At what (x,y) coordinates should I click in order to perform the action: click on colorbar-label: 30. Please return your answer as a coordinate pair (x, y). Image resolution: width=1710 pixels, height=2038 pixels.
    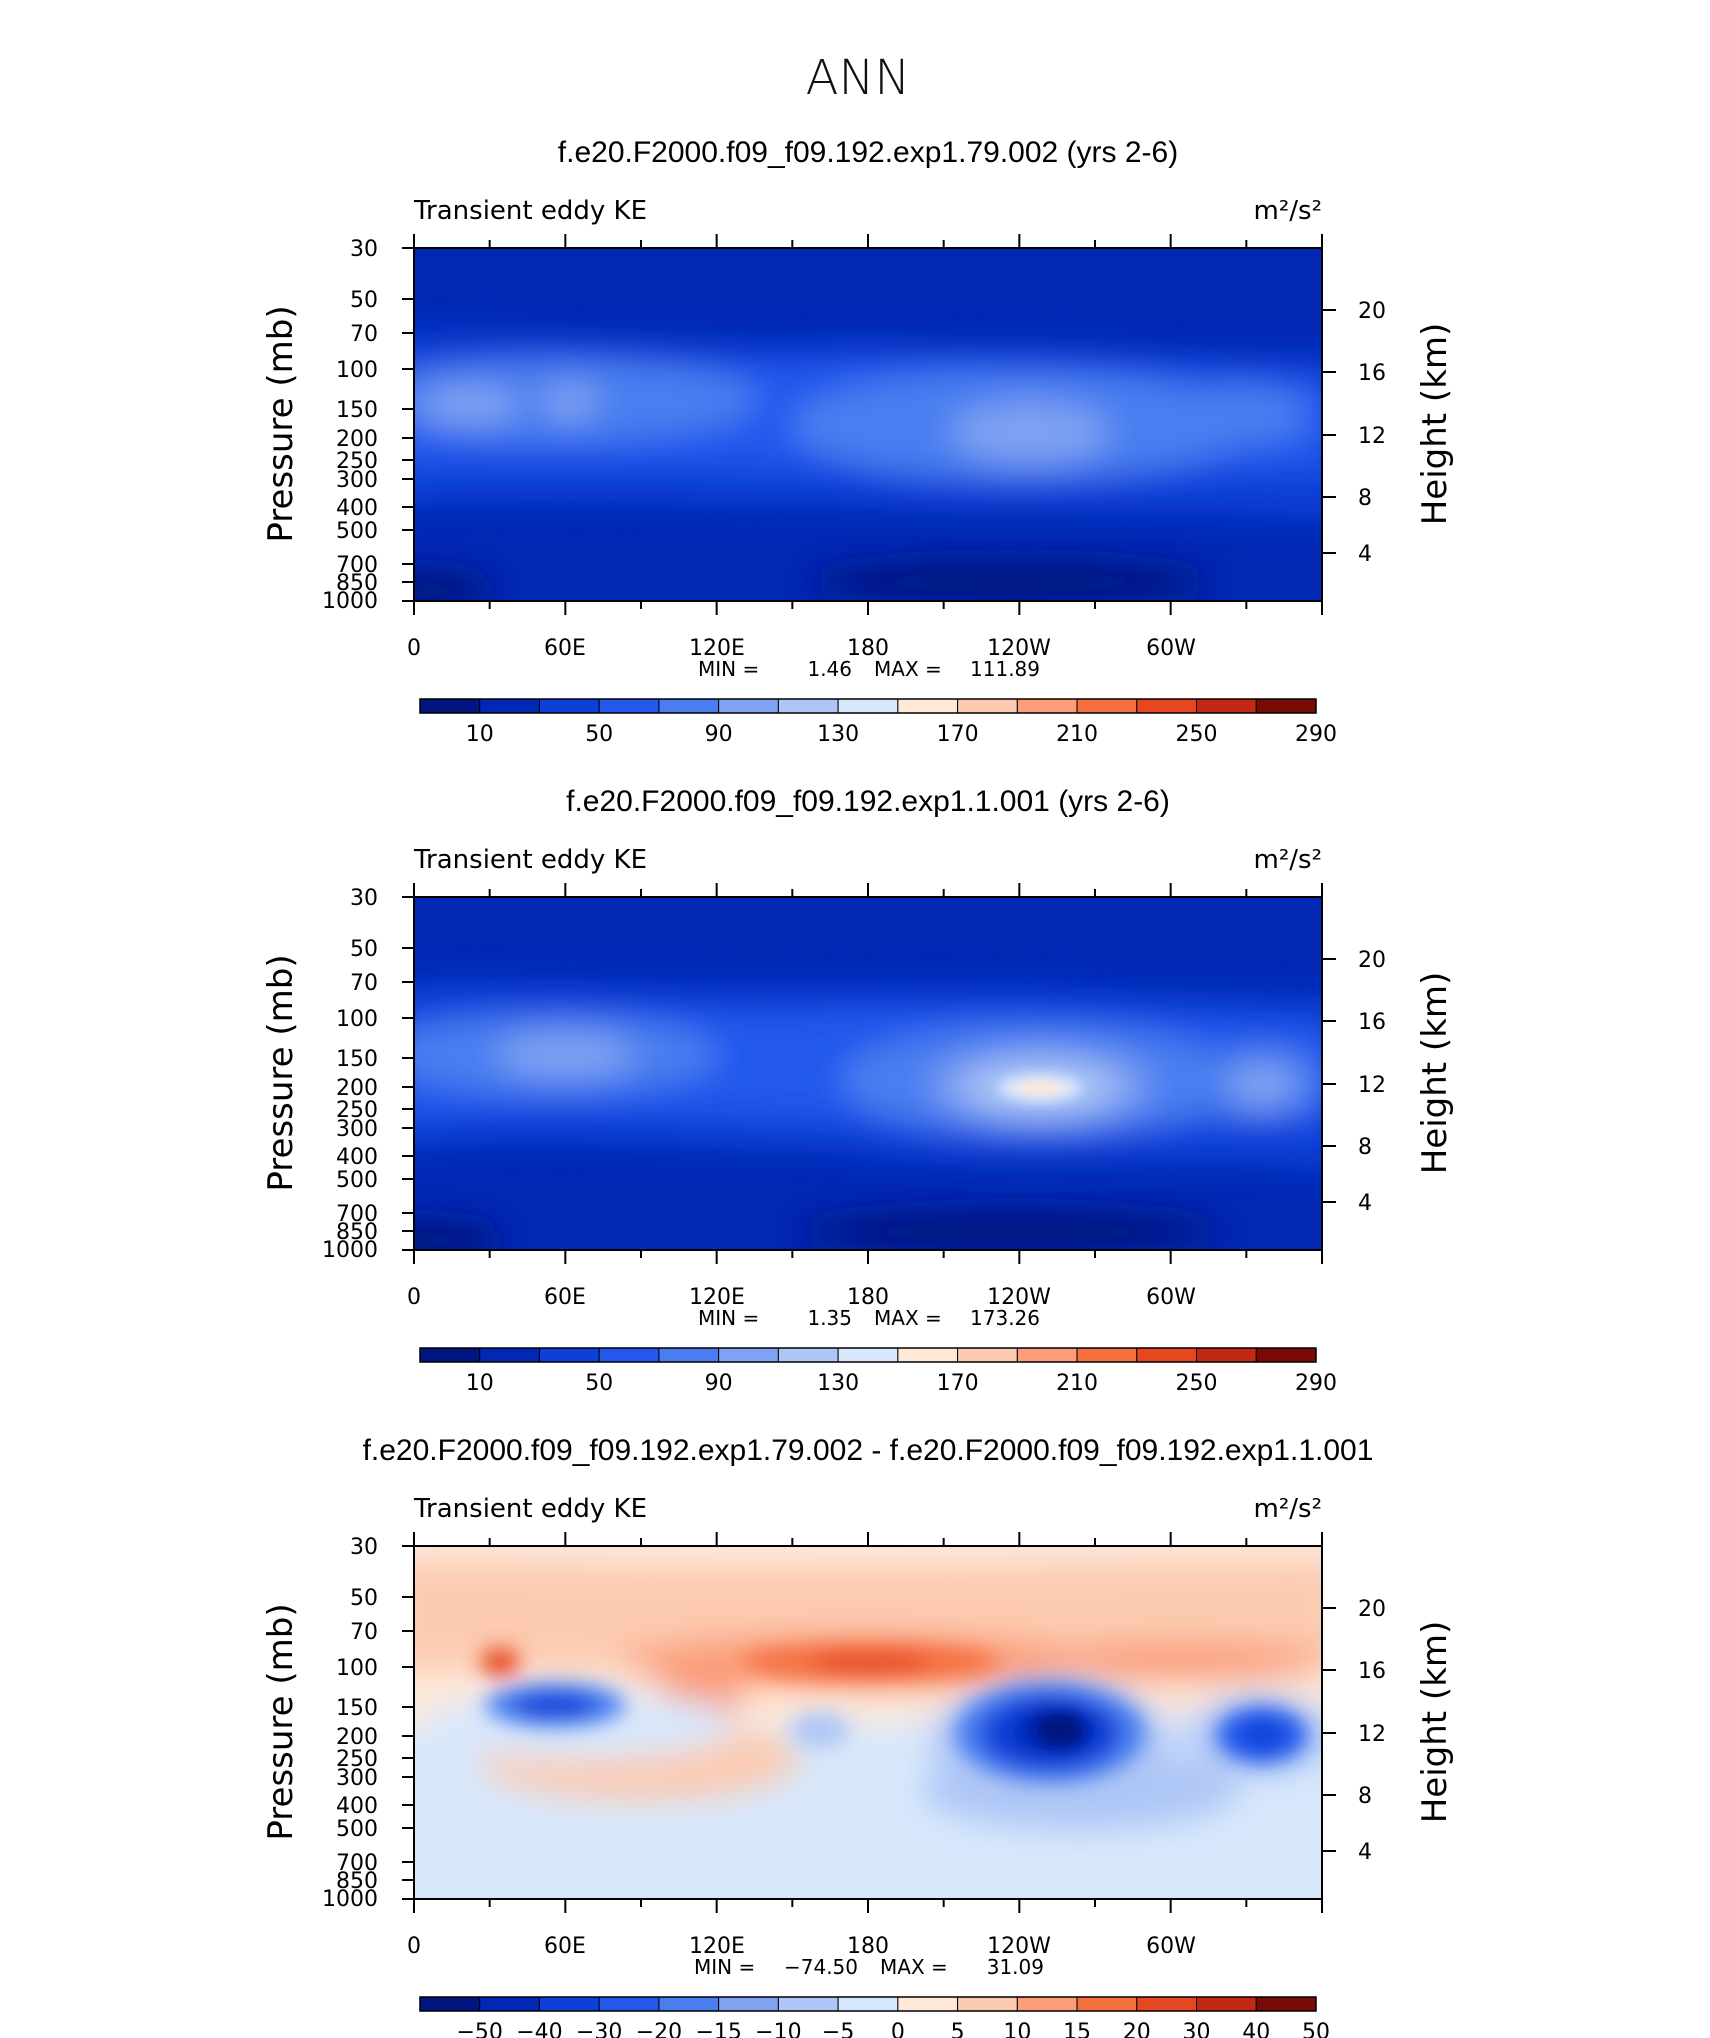
    Looking at the image, I should click on (1197, 2029).